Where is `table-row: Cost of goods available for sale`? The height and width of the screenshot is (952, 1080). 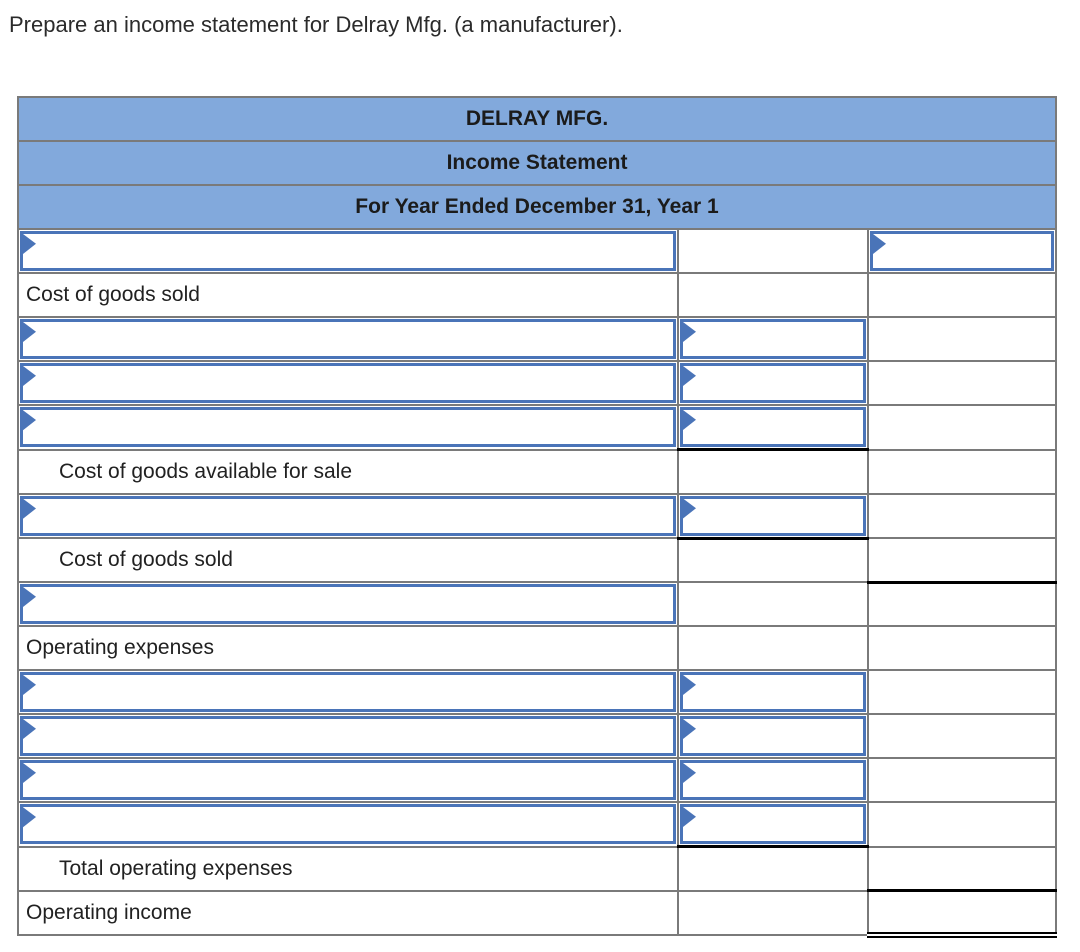
table-row: Cost of goods available for sale is located at coordinates (537, 471).